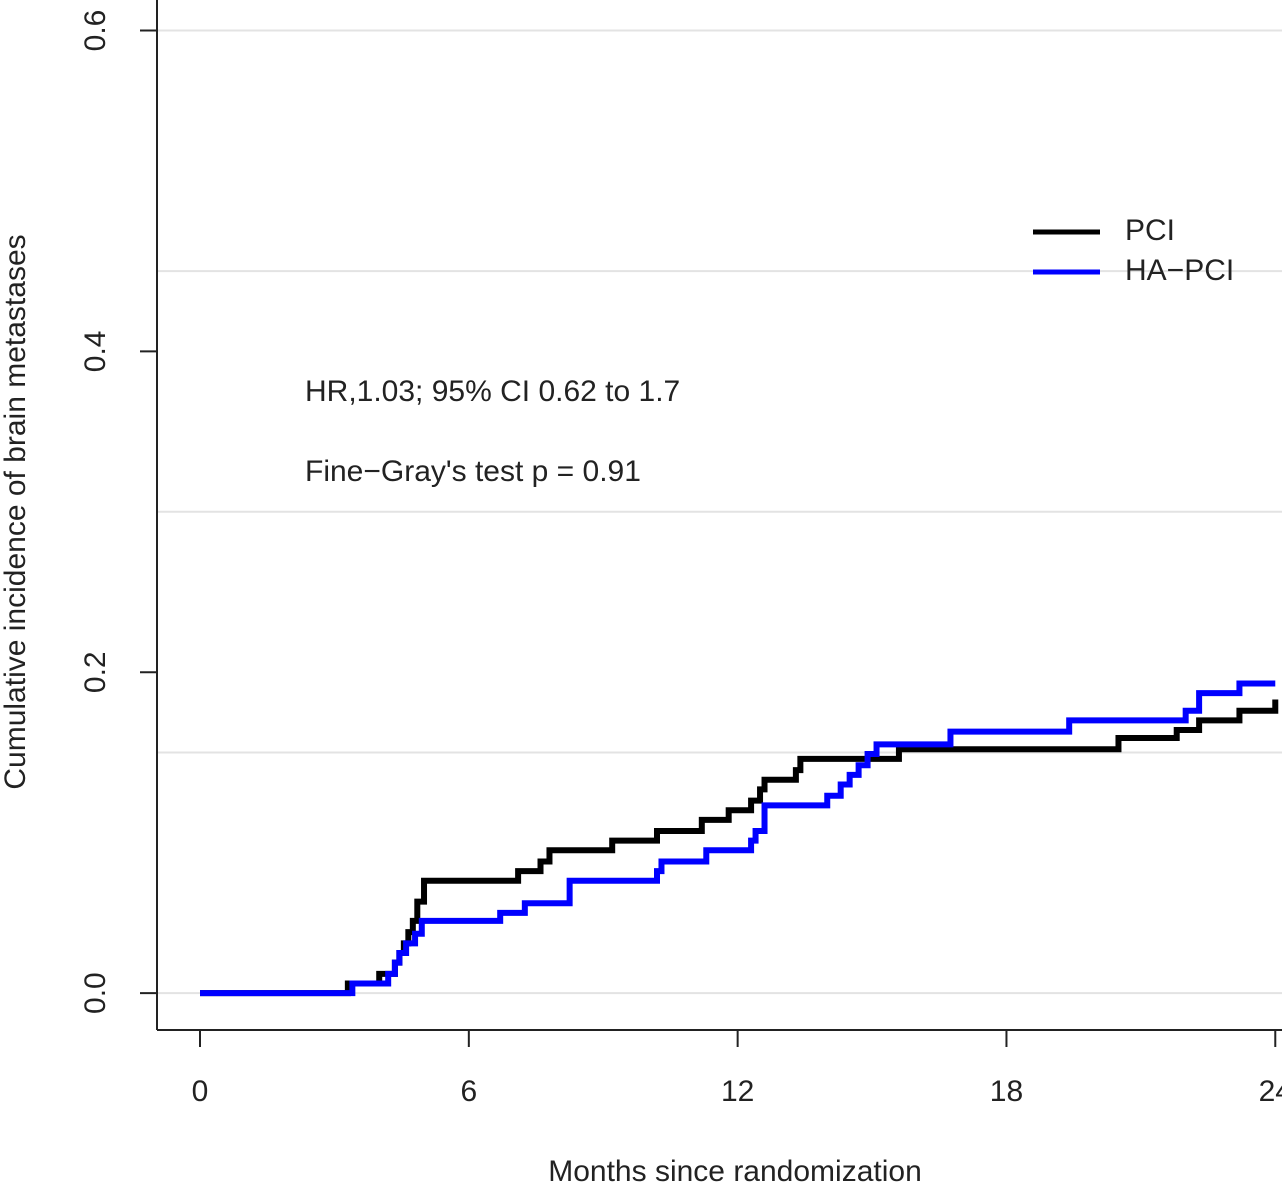 The width and height of the screenshot is (1282, 1188). Describe the element at coordinates (468, 1091) in the screenshot. I see `x-tick-label: 6` at that location.